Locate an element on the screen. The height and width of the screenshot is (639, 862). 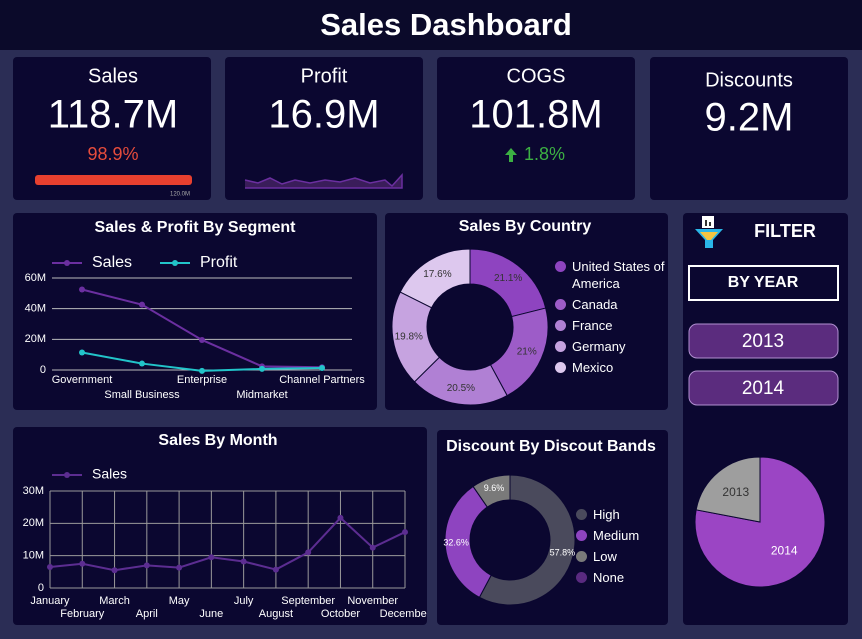
legend-label: High is located at coordinates (606, 514).